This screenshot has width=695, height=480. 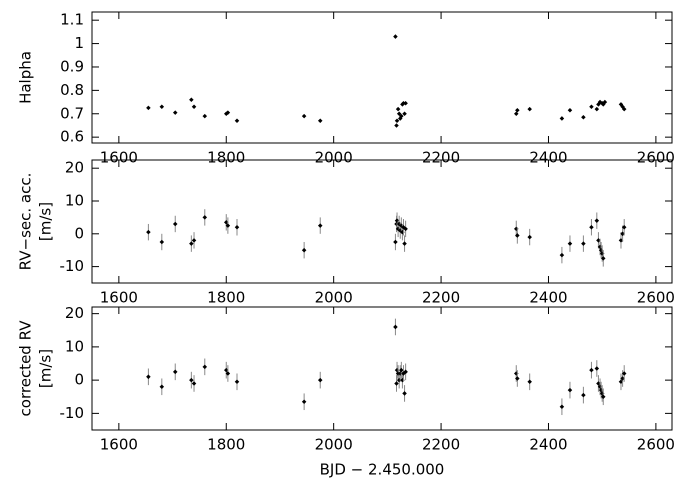 I want to click on y-axis-label: Halpha, so click(x=26, y=77).